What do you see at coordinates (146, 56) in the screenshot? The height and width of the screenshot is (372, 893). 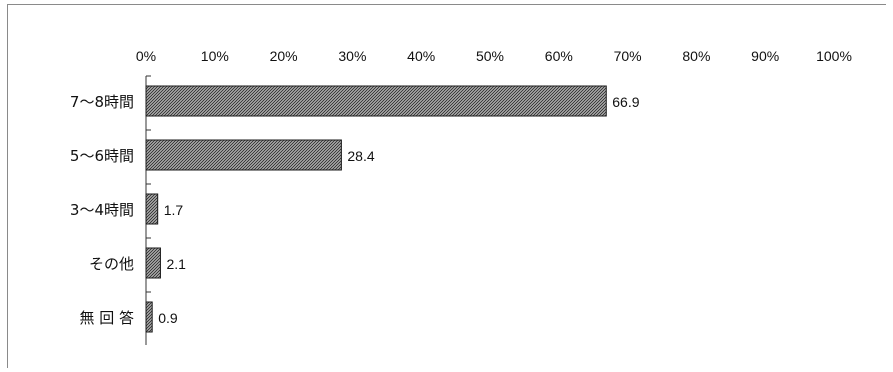 I see `x-tick-label: 0%` at bounding box center [146, 56].